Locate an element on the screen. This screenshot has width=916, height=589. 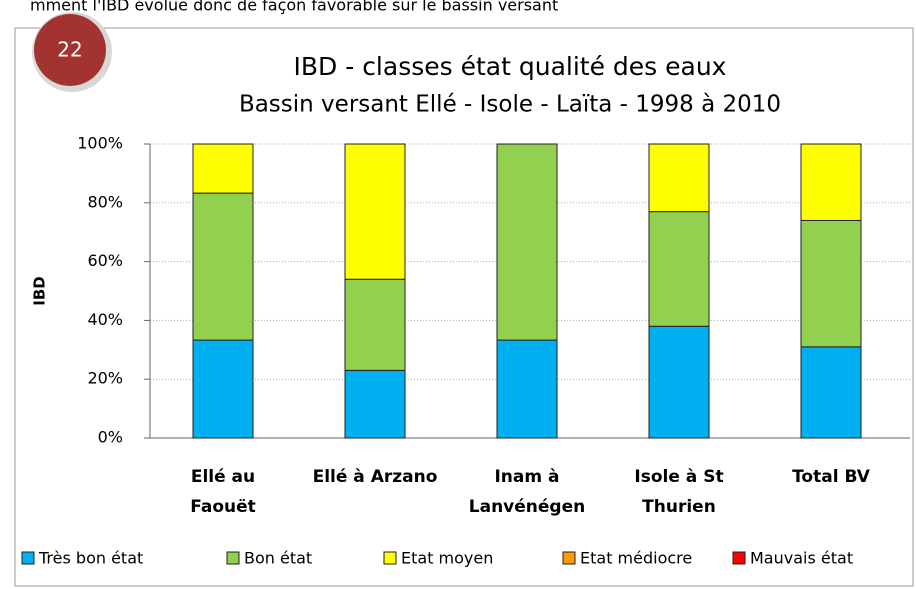
x-tick-label: Total BV is located at coordinates (831, 477).